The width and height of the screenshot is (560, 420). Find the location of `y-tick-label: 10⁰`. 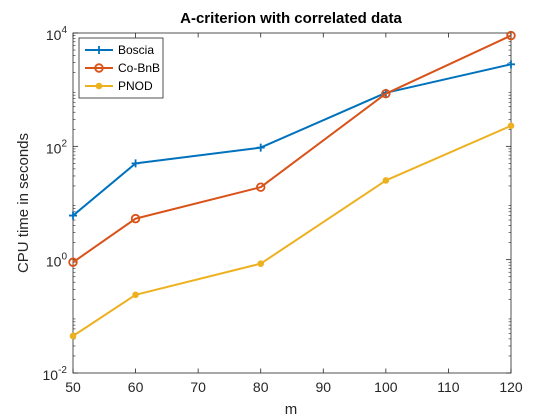

y-tick-label: 10⁰ is located at coordinates (57, 261).